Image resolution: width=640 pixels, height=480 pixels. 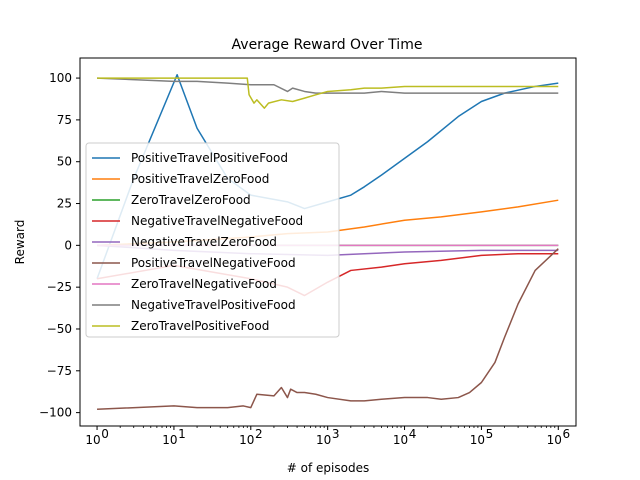 I want to click on legend-label-8: ZeroTravelPositiveFood, so click(x=200, y=326).